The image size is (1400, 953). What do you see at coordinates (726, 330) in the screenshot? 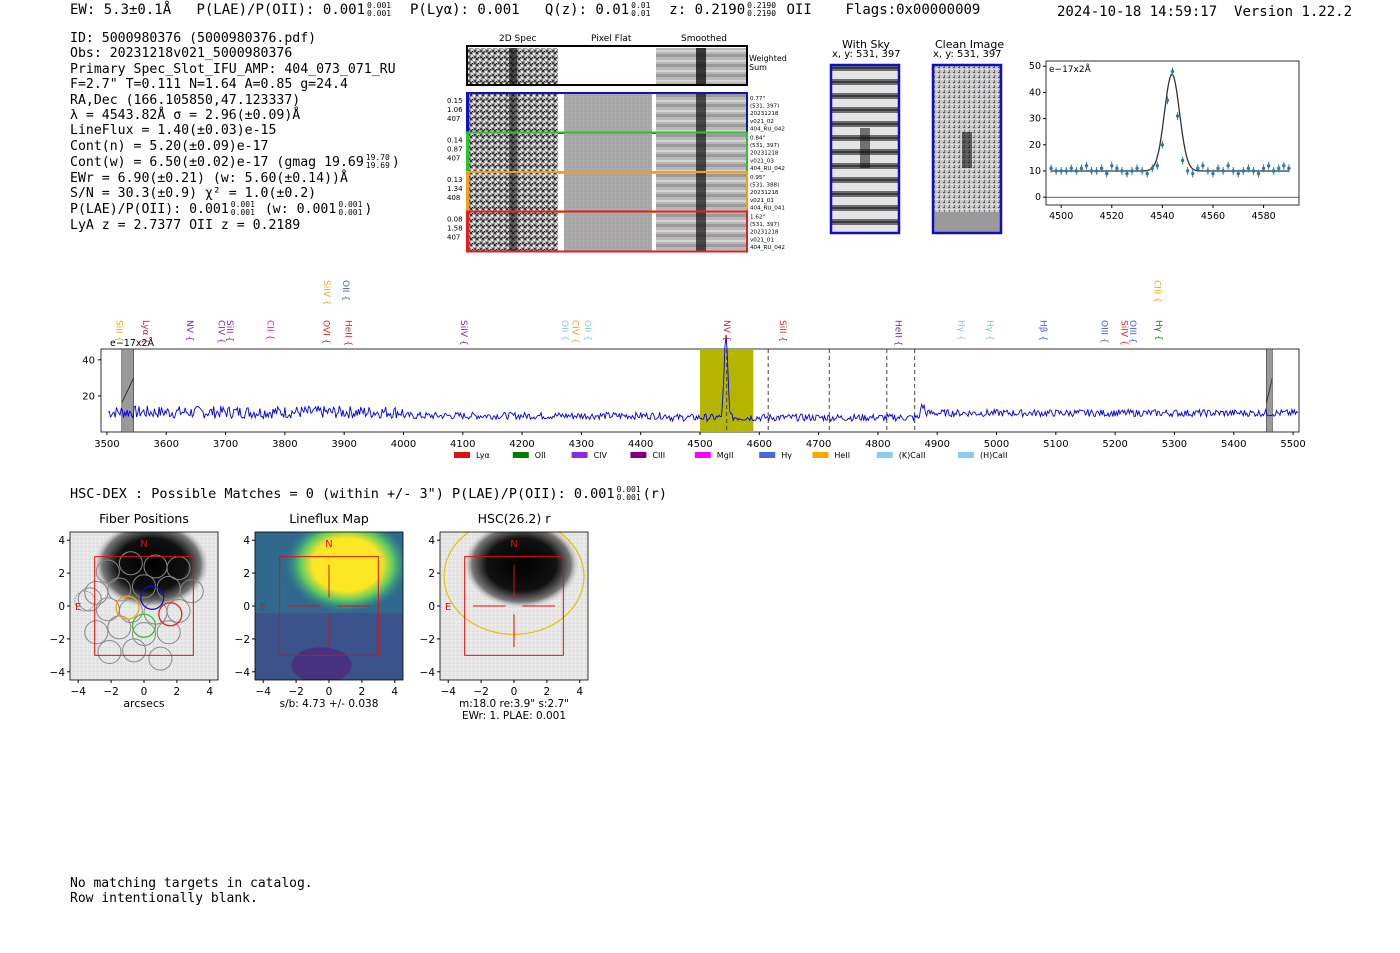
I see `spectrum-line-marker: NV {` at bounding box center [726, 330].